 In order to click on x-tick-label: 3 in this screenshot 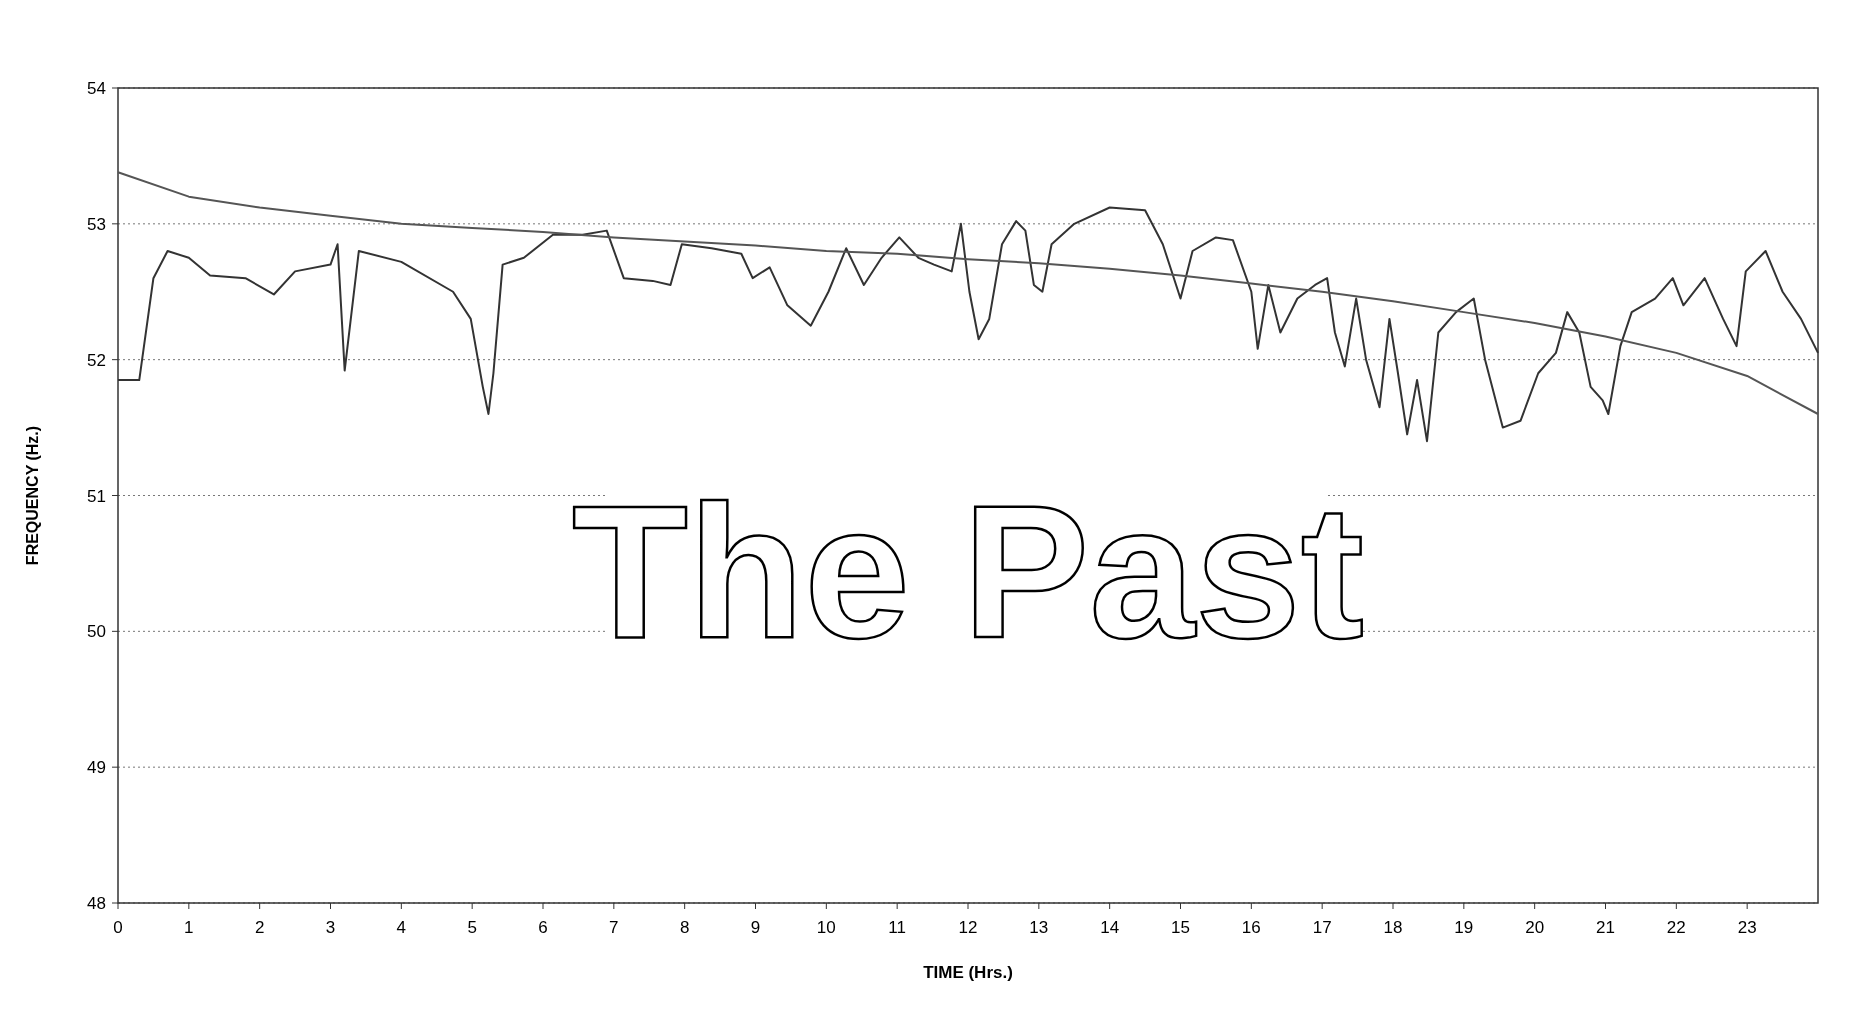, I will do `click(330, 927)`.